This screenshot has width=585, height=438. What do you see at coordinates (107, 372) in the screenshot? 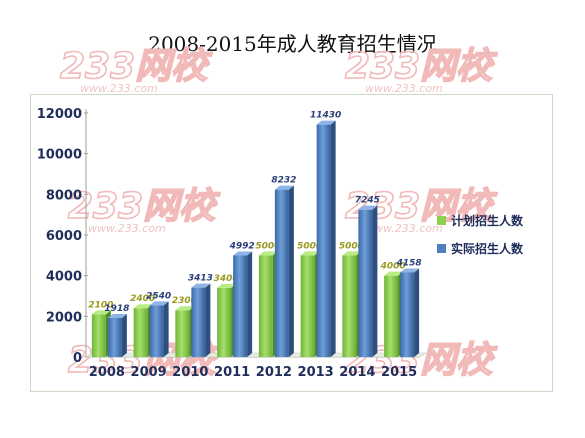
I see `x-tick-label: 2008` at bounding box center [107, 372].